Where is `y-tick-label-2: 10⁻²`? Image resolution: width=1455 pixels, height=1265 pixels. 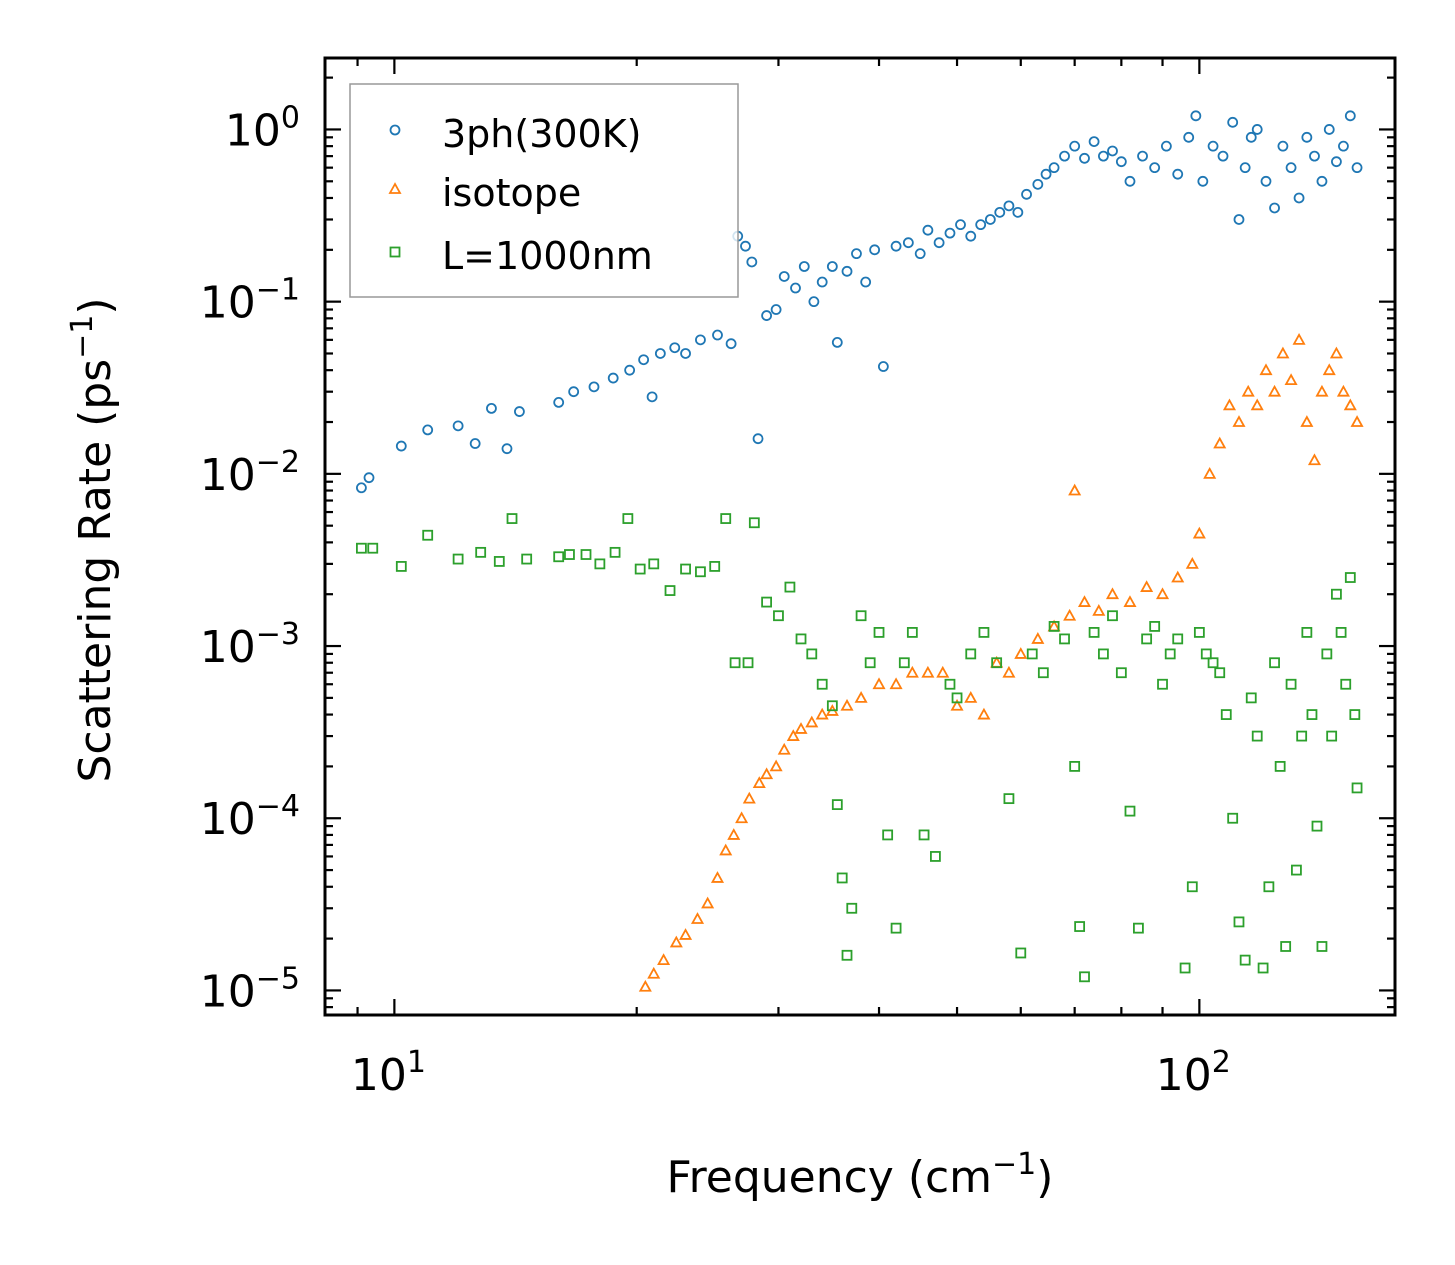
y-tick-label-2: 10⁻² is located at coordinates (250, 473).